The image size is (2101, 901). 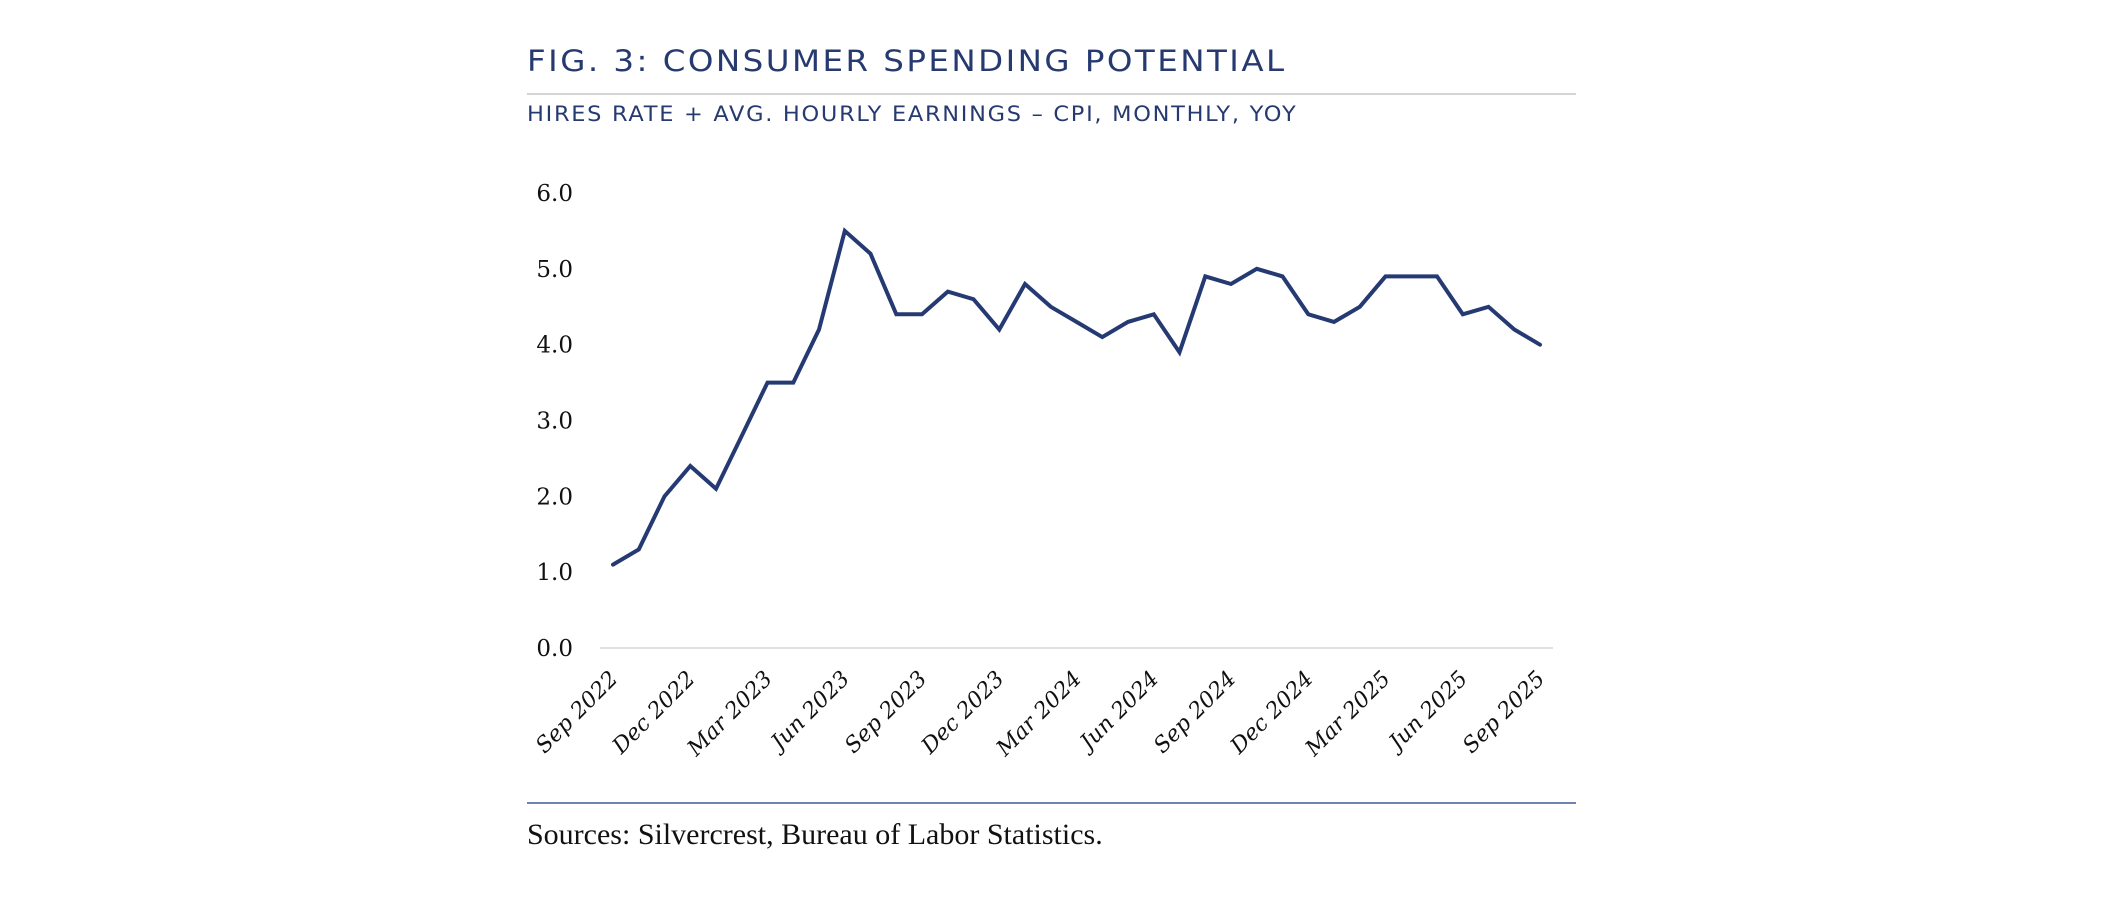 I want to click on title-divider, so click(x=1051, y=94).